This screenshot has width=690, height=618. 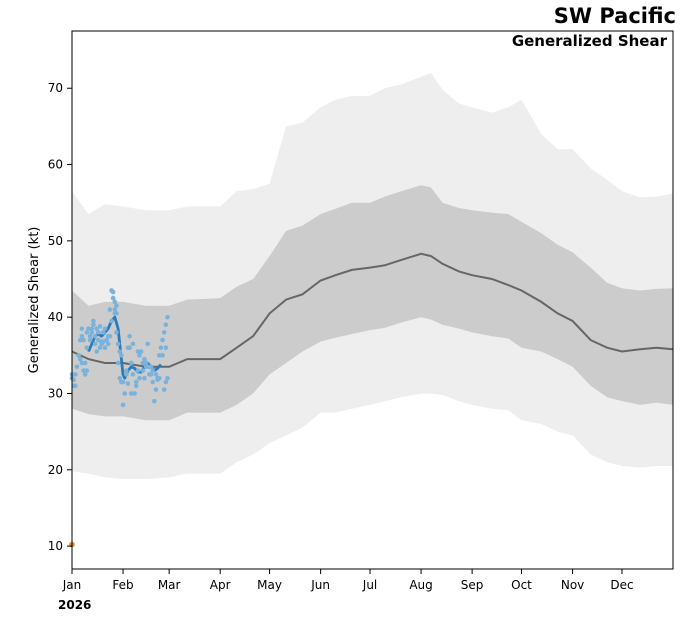 What do you see at coordinates (55, 317) in the screenshot?
I see `y-tick-label: 40` at bounding box center [55, 317].